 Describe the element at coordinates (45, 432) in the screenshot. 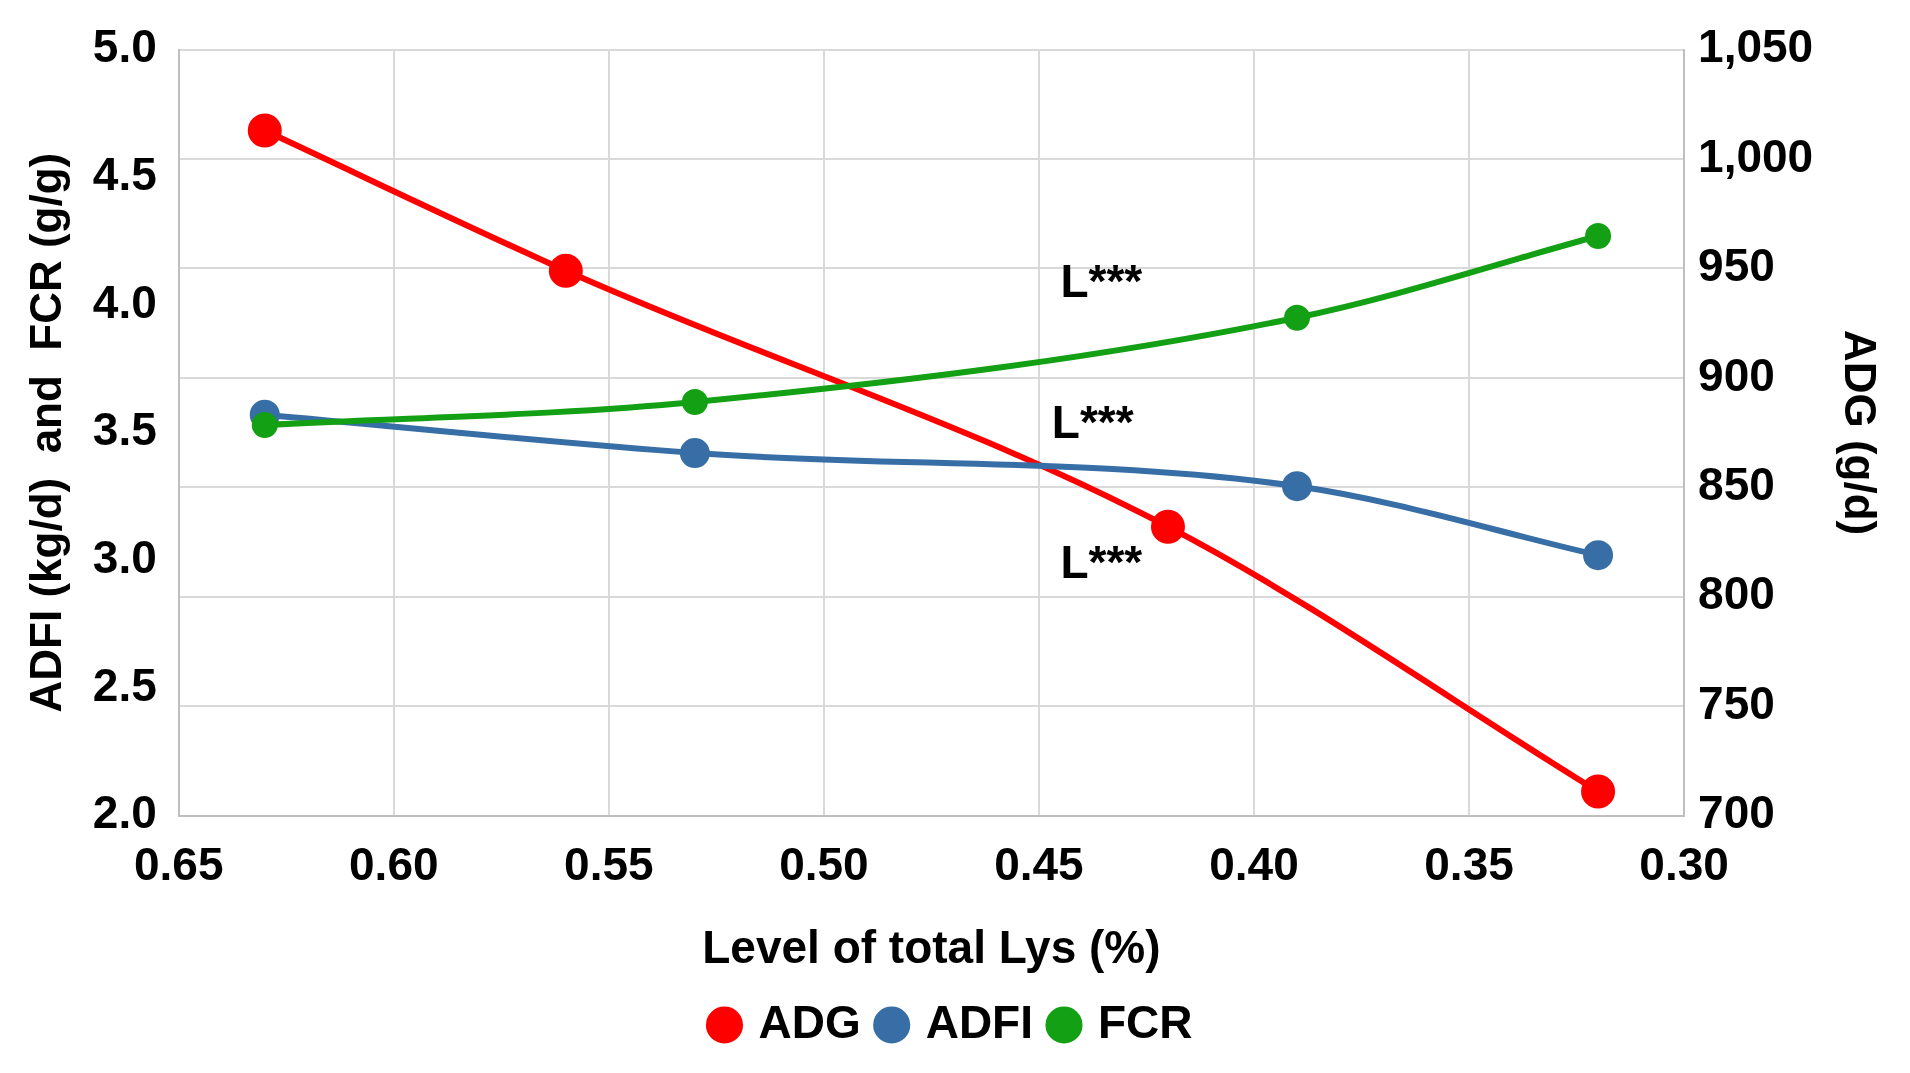

I see `y-axis-title: ADFI (kg/d) and FCR (g/g)` at that location.